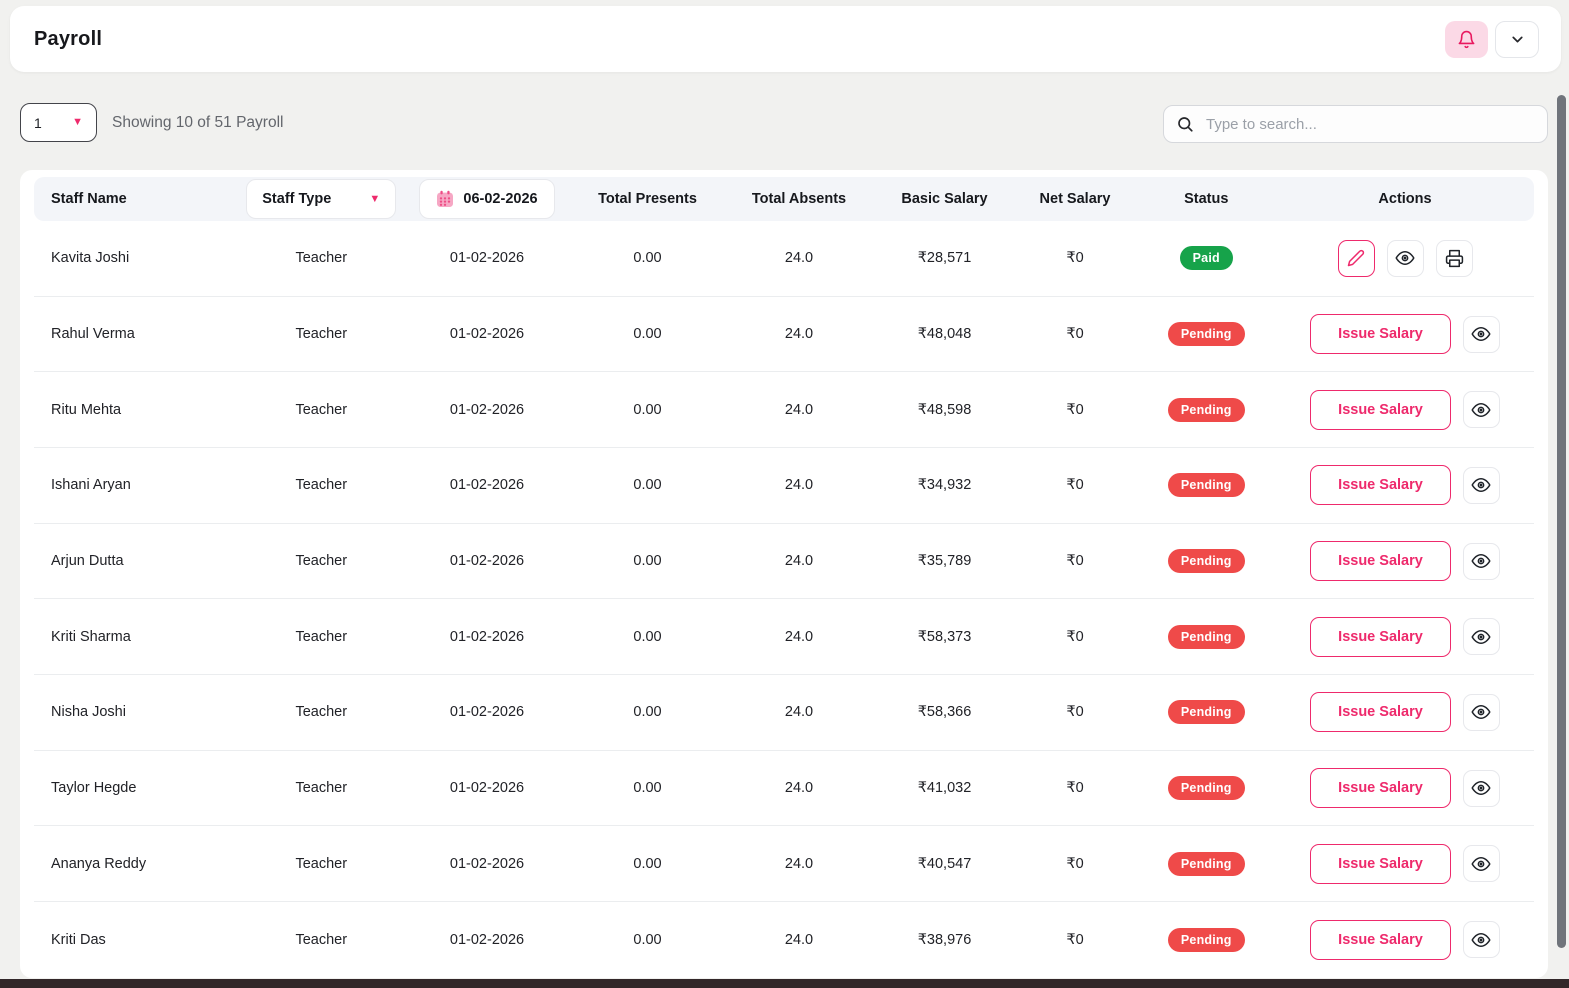 This screenshot has height=988, width=1569. Describe the element at coordinates (944, 258) in the screenshot. I see `basic-salary-cell: ₹28,571` at that location.